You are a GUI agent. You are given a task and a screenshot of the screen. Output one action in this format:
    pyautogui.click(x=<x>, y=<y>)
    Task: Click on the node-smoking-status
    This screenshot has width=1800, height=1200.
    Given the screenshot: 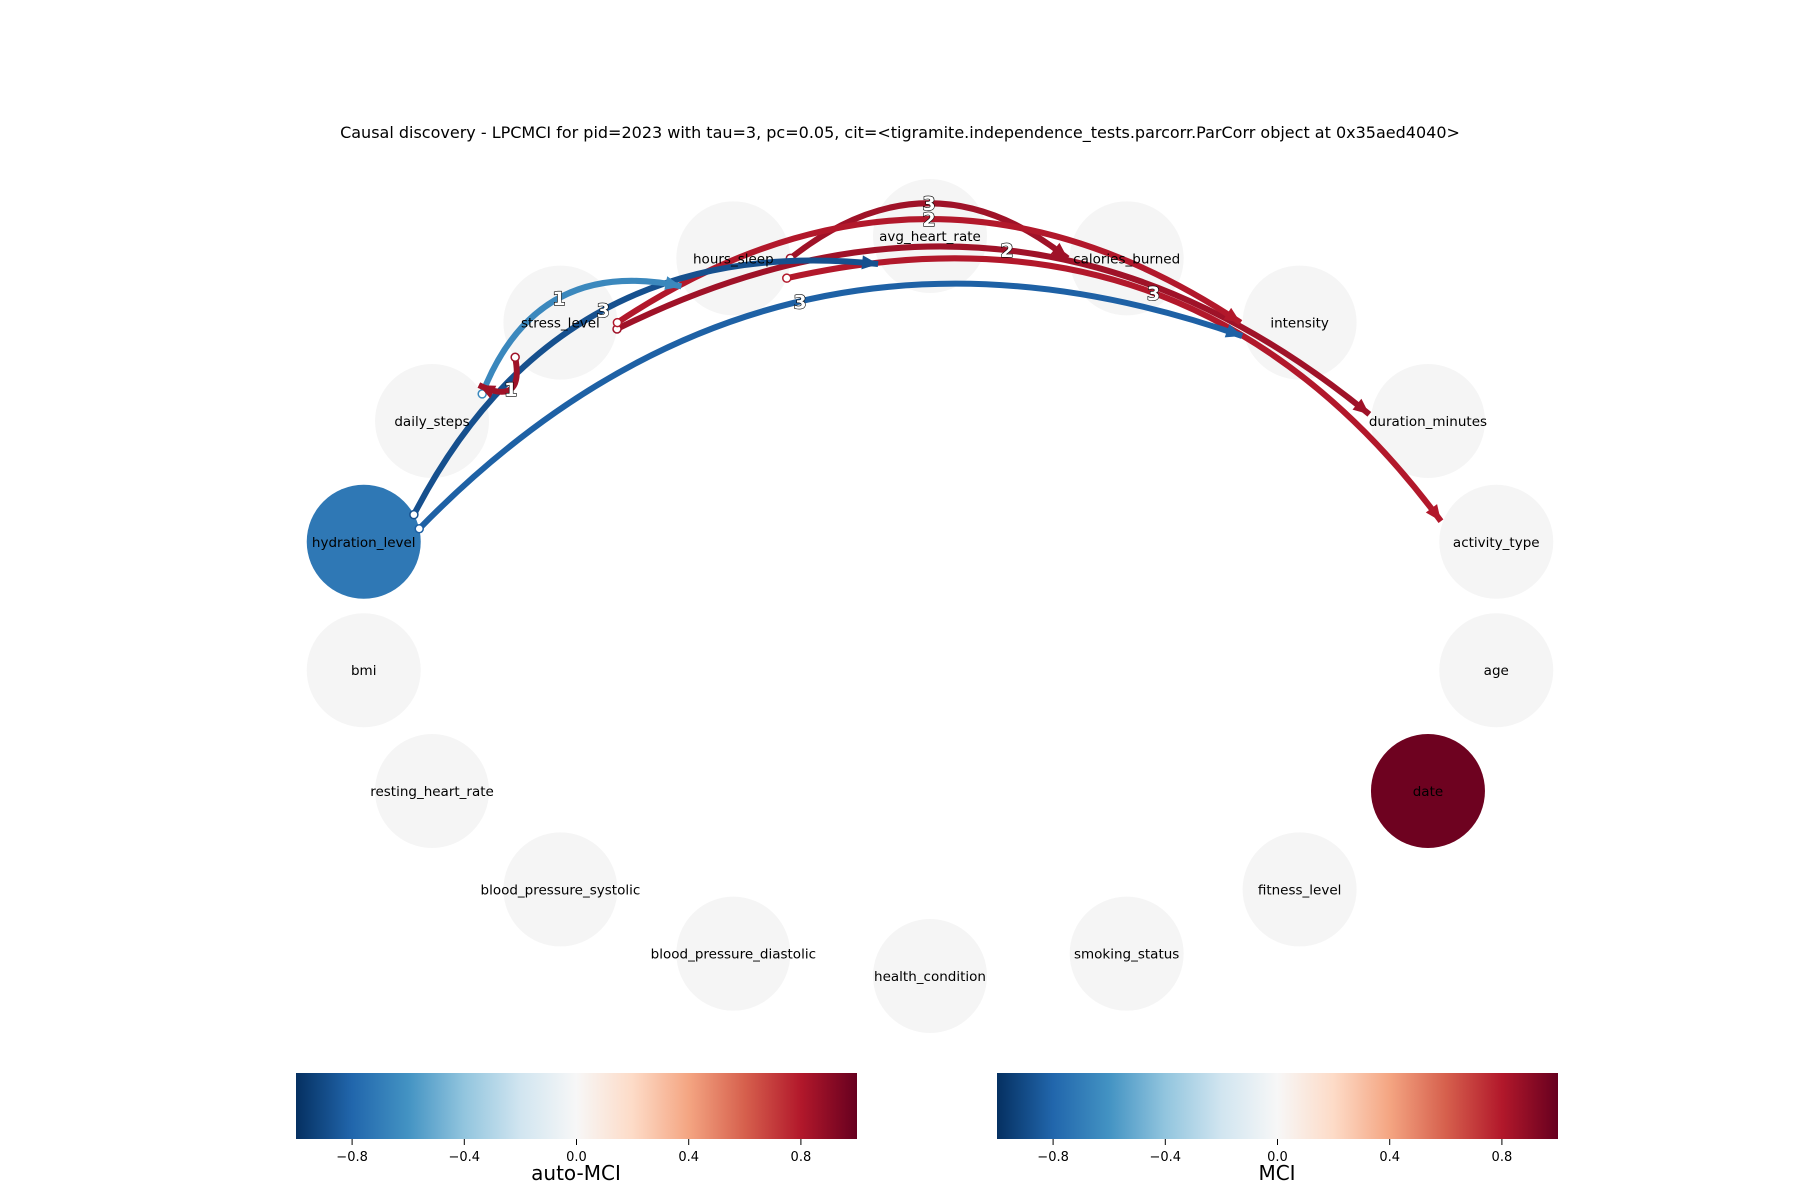 What is the action you would take?
    pyautogui.click(x=1126, y=953)
    